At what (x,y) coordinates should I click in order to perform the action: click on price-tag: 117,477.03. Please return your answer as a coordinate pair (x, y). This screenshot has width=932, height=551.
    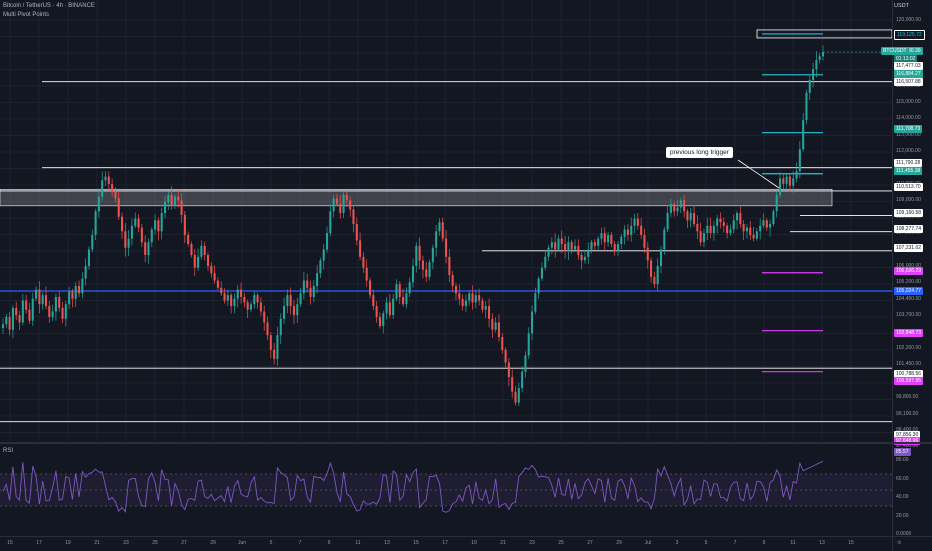
    Looking at the image, I should click on (908, 66).